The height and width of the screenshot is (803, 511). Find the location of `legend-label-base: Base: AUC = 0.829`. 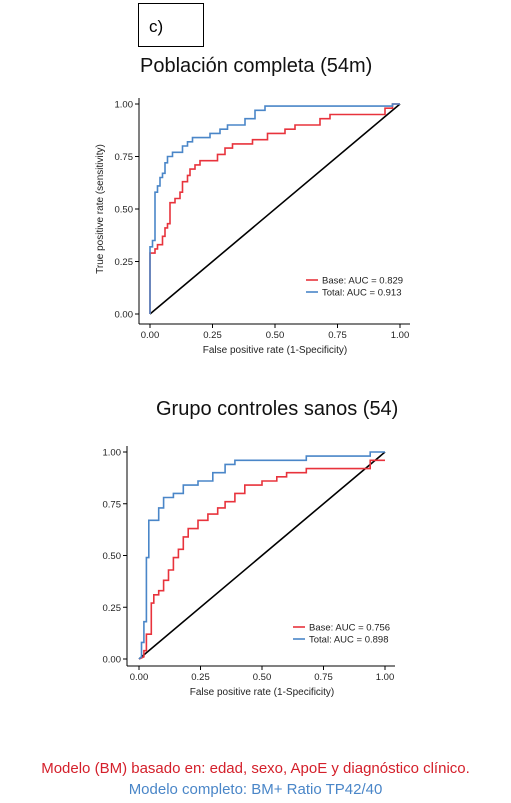

legend-label-base: Base: AUC = 0.829 is located at coordinates (362, 281).